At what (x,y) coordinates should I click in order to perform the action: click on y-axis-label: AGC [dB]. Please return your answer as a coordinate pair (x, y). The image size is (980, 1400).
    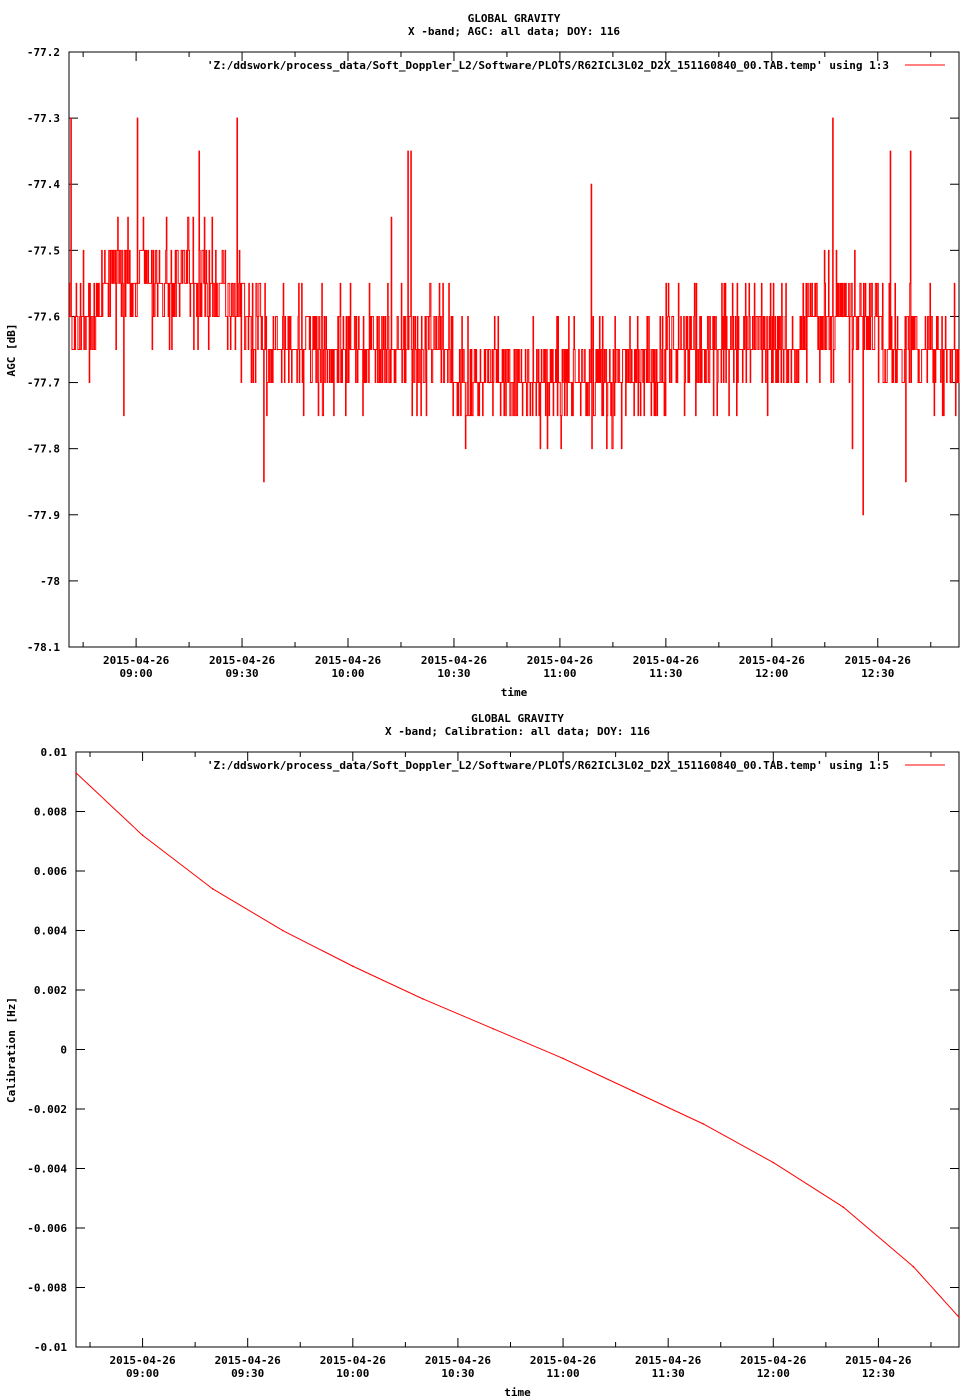
    Looking at the image, I should click on (11, 350).